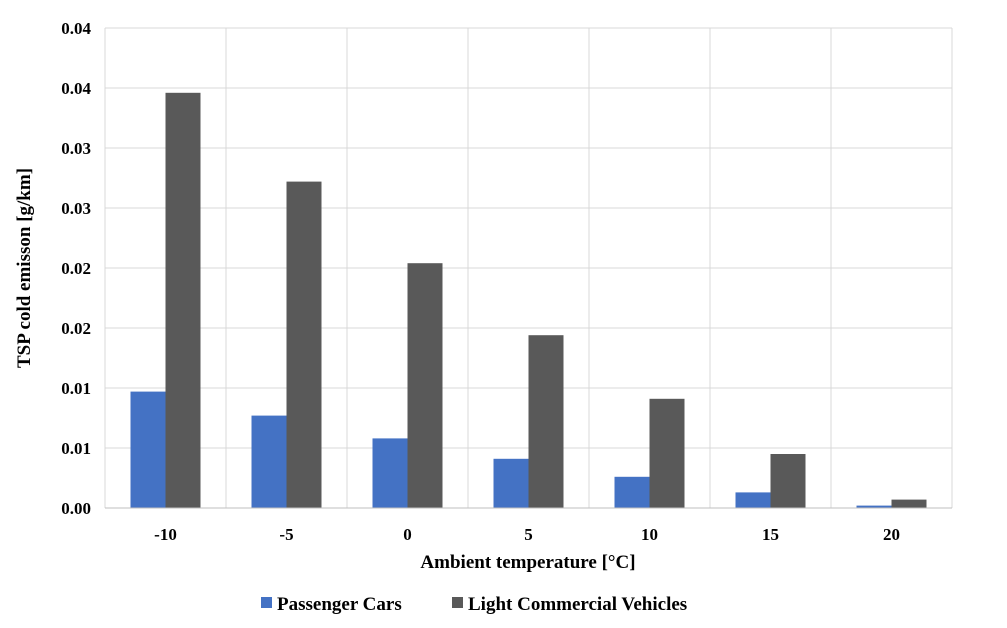 The height and width of the screenshot is (628, 1007). Describe the element at coordinates (339, 604) in the screenshot. I see `legend-label-passenger-cars: Passenger Cars` at that location.